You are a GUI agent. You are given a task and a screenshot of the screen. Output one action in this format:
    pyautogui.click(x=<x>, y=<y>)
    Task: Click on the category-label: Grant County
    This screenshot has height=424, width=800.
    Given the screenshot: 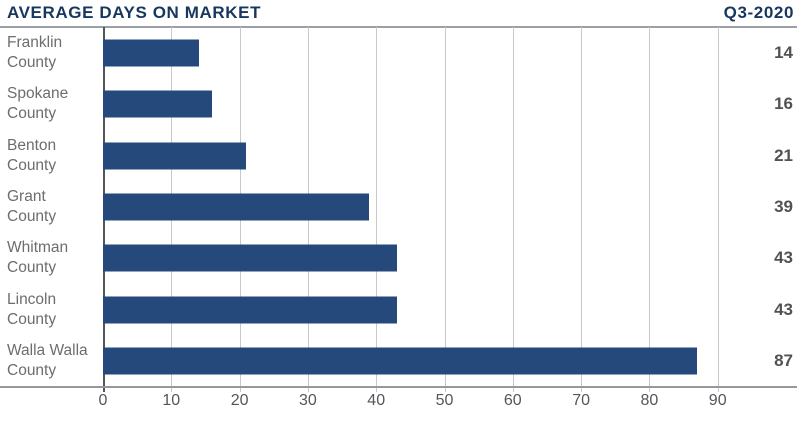 What is the action you would take?
    pyautogui.click(x=54, y=207)
    